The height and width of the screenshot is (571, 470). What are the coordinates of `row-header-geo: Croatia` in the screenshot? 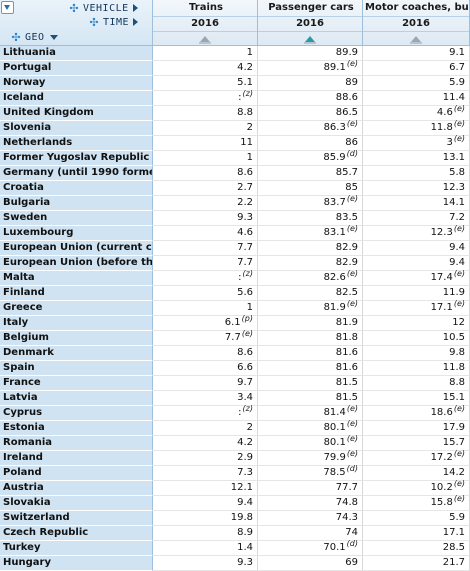 It's located at (76, 188).